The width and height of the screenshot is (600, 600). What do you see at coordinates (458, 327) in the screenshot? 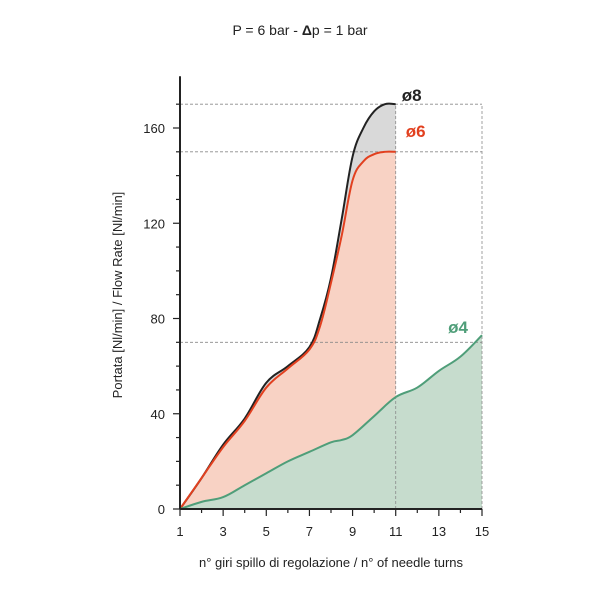
I see `series-label-d4: ø4` at bounding box center [458, 327].